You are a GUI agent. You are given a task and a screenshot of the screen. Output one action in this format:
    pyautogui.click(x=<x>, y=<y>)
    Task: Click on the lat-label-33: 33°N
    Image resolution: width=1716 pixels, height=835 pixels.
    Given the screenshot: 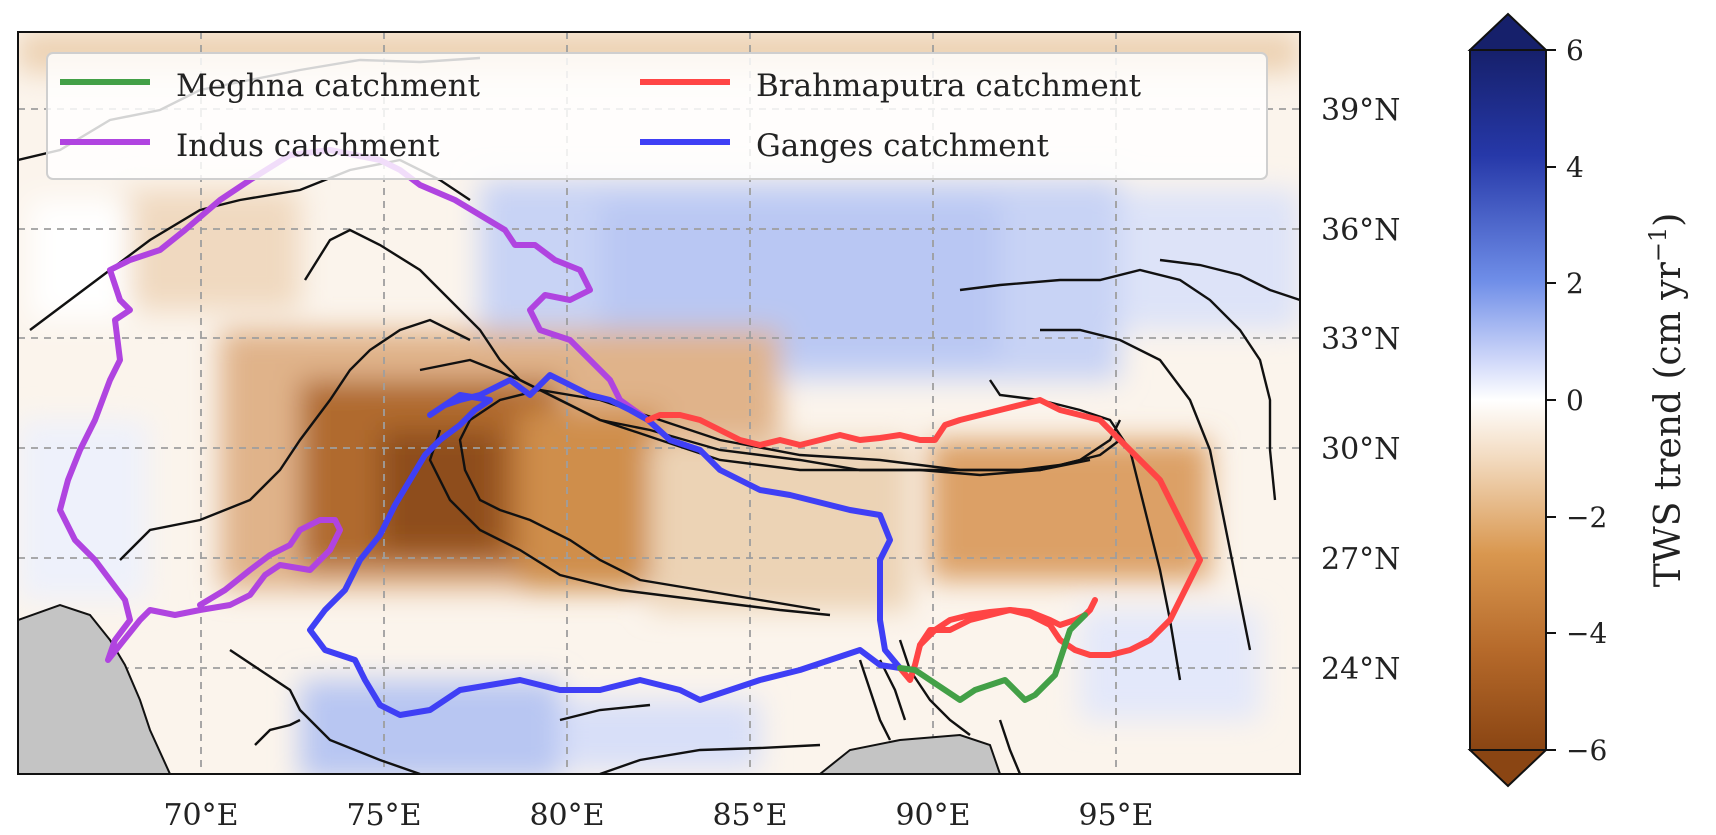 What is the action you would take?
    pyautogui.click(x=1360, y=339)
    